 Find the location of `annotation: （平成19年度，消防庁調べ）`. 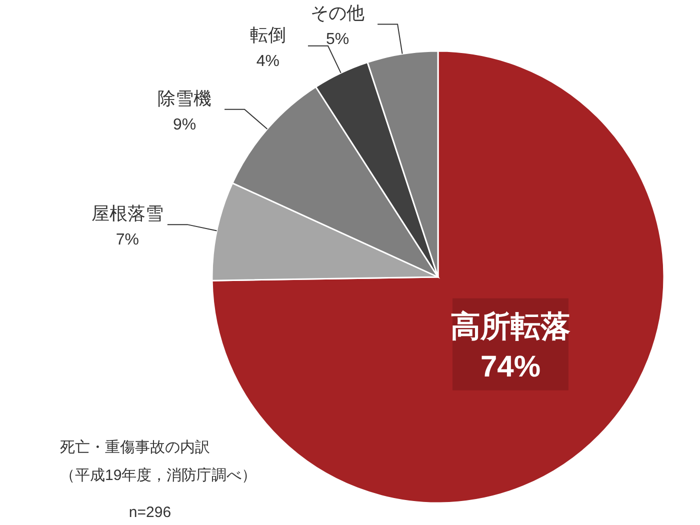

annotation: （平成19年度，消防庁調べ） is located at coordinates (158, 475).